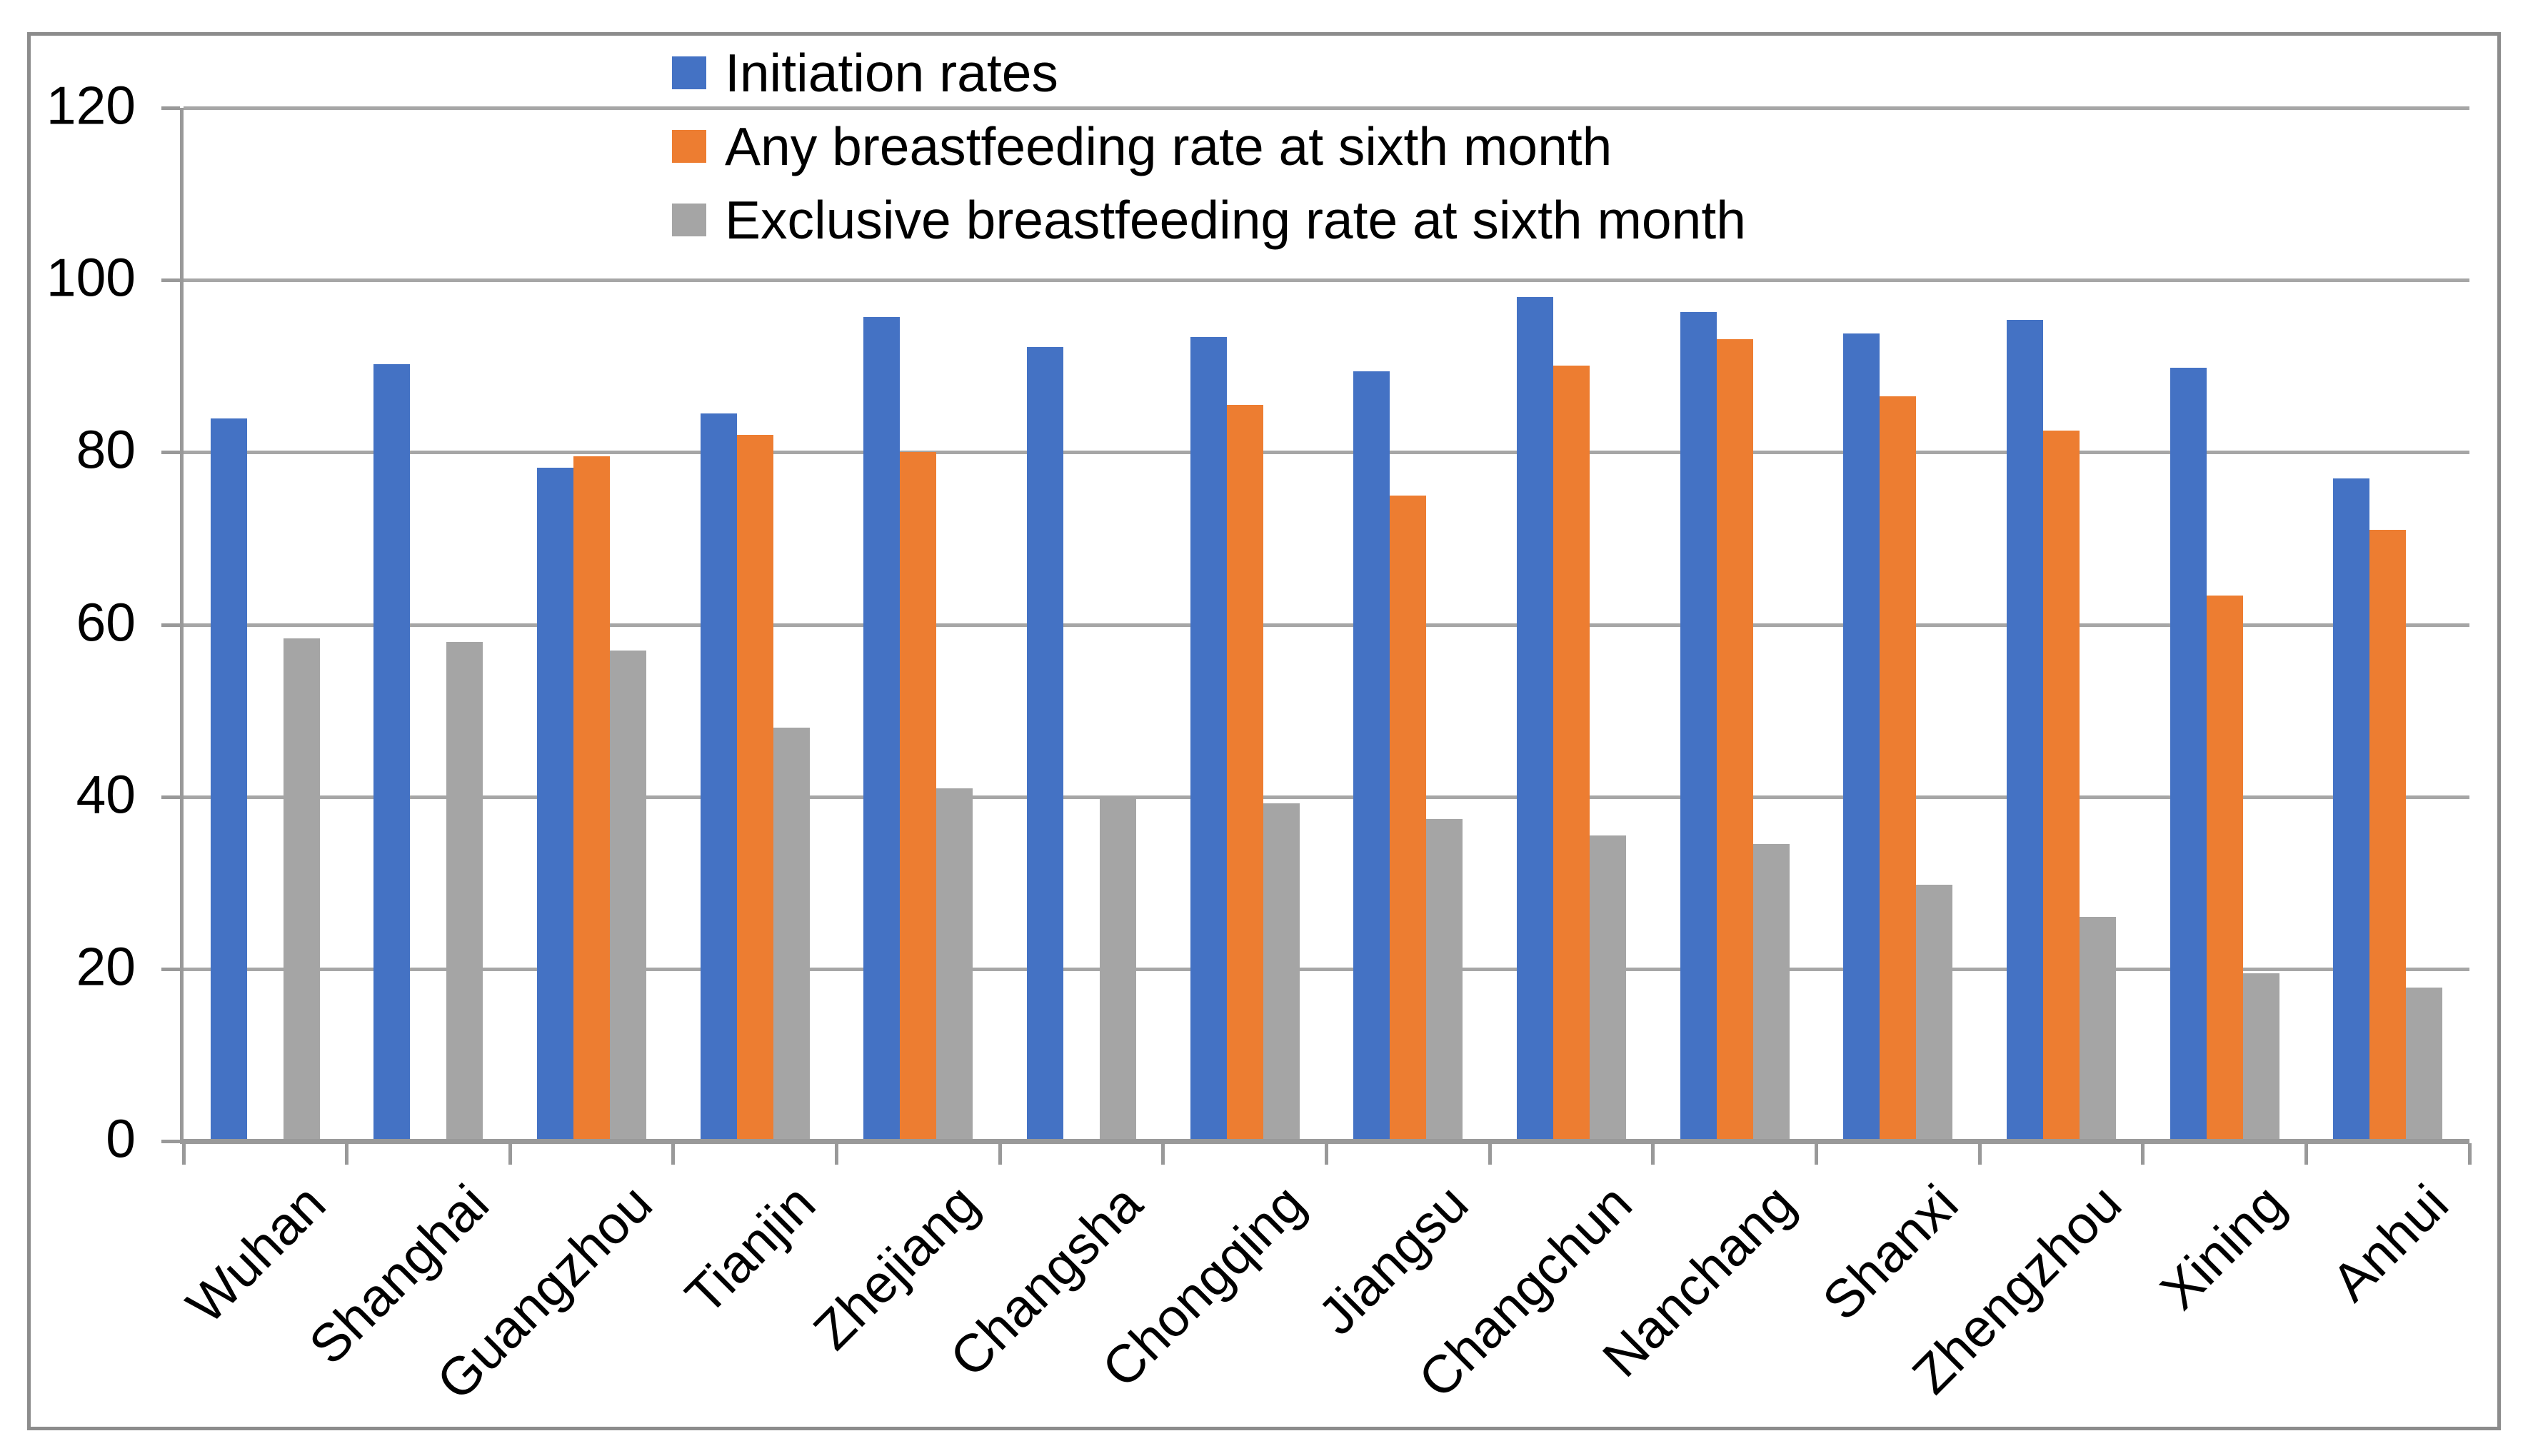 Image resolution: width=2528 pixels, height=1456 pixels. What do you see at coordinates (1244, 773) in the screenshot?
I see `bar-any-breastfeeding-rate-at-sixth-month-chongqing` at bounding box center [1244, 773].